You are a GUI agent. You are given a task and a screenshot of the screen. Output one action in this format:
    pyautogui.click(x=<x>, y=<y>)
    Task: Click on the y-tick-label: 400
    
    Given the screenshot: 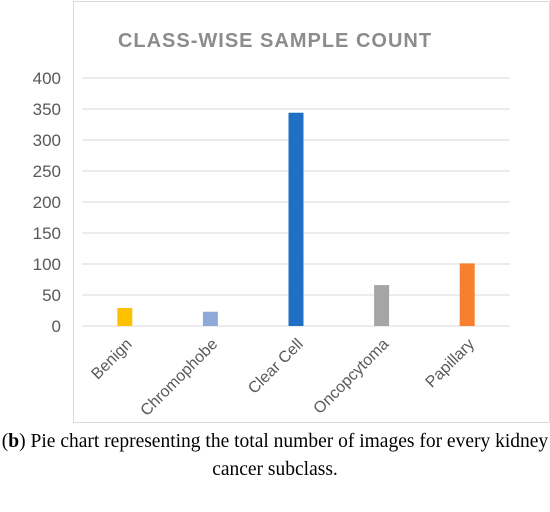 What is the action you would take?
    pyautogui.click(x=47, y=78)
    